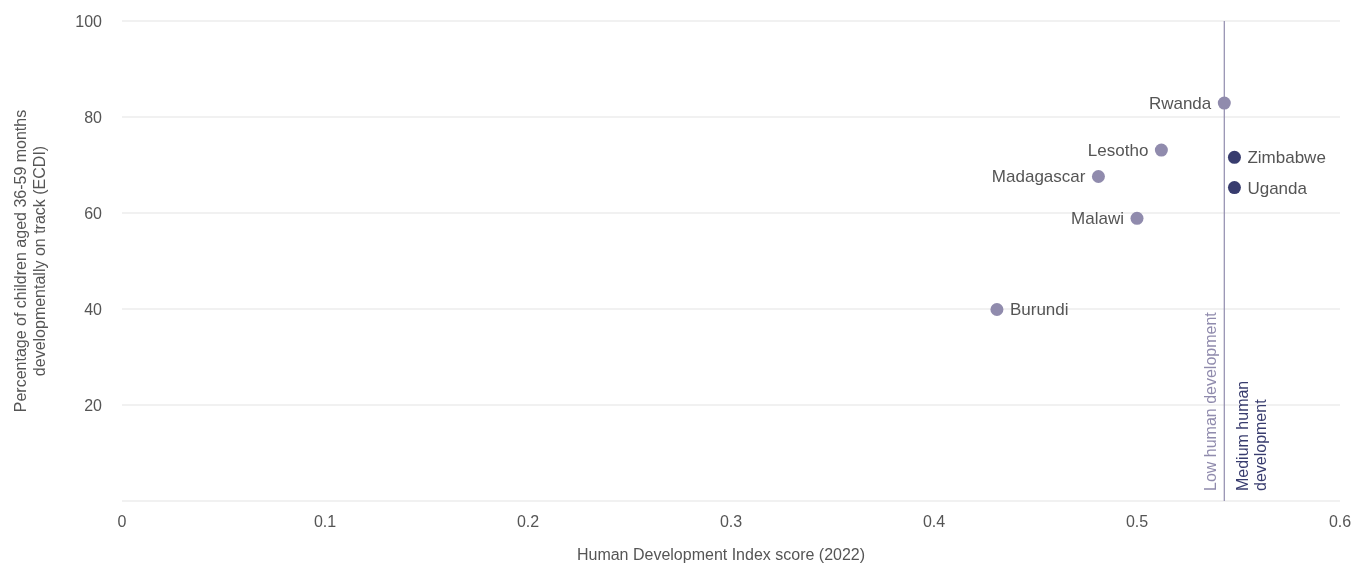  I want to click on annotation: Rwanda, so click(1180, 104).